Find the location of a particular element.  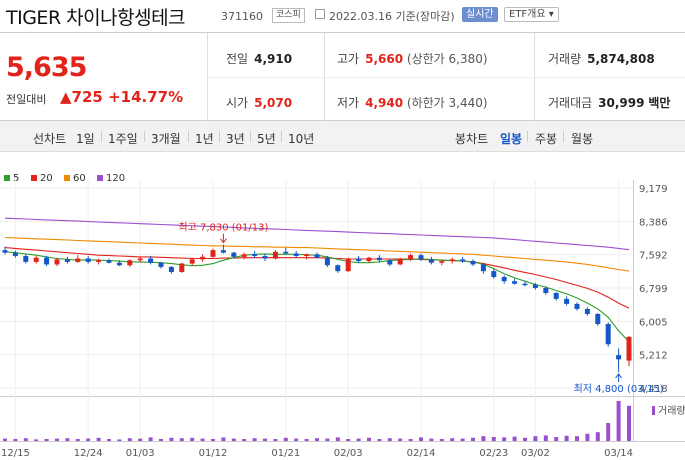

period-1d: 1일 is located at coordinates (85, 139).